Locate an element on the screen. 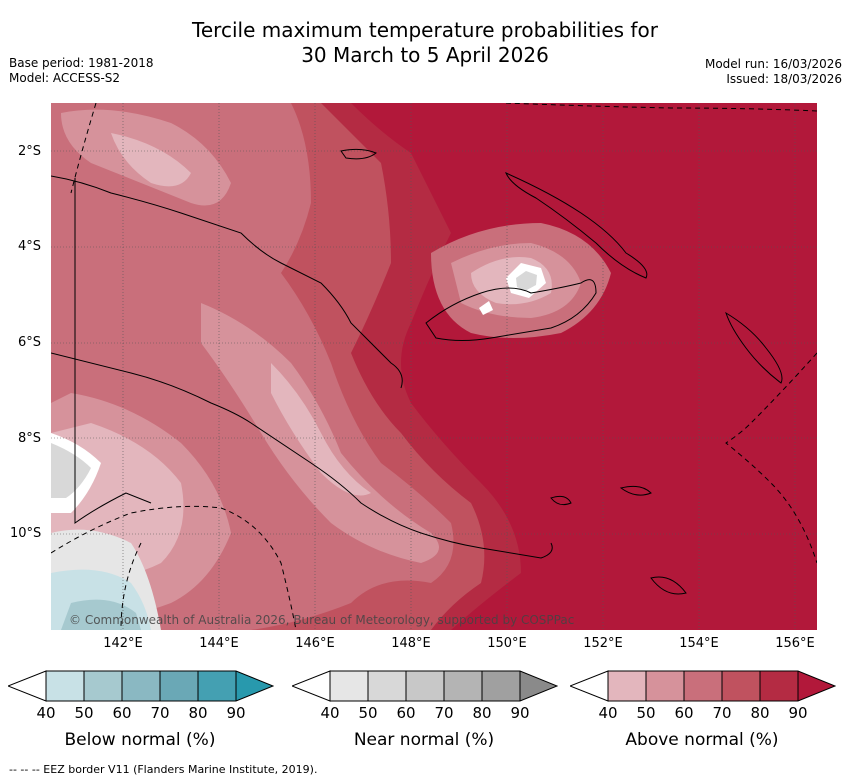 The height and width of the screenshot is (781, 850). lon-label: 146°E is located at coordinates (315, 643).